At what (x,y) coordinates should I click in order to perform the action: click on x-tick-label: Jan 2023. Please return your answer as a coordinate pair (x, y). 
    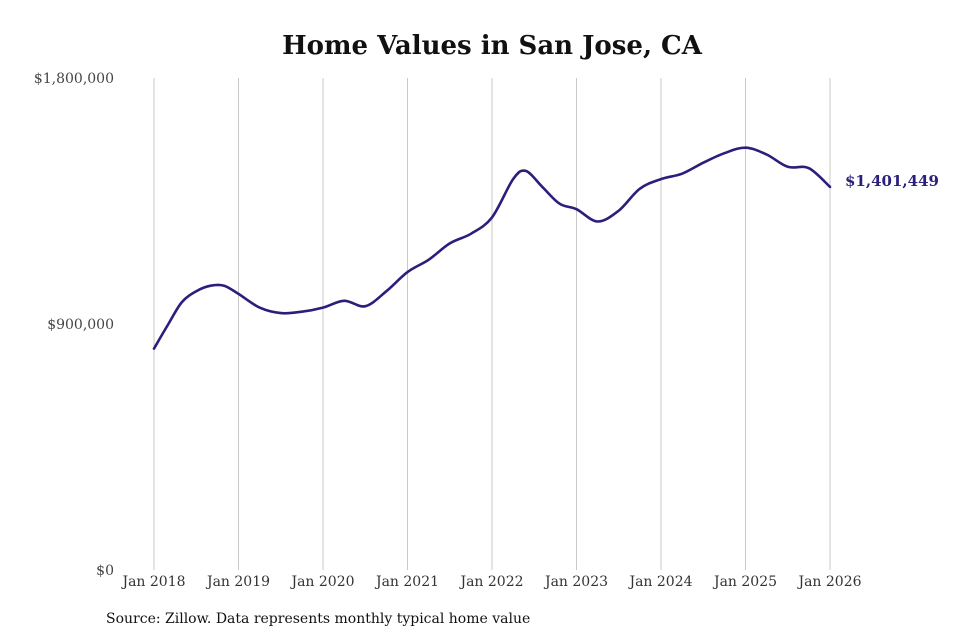
    Looking at the image, I should click on (575, 582).